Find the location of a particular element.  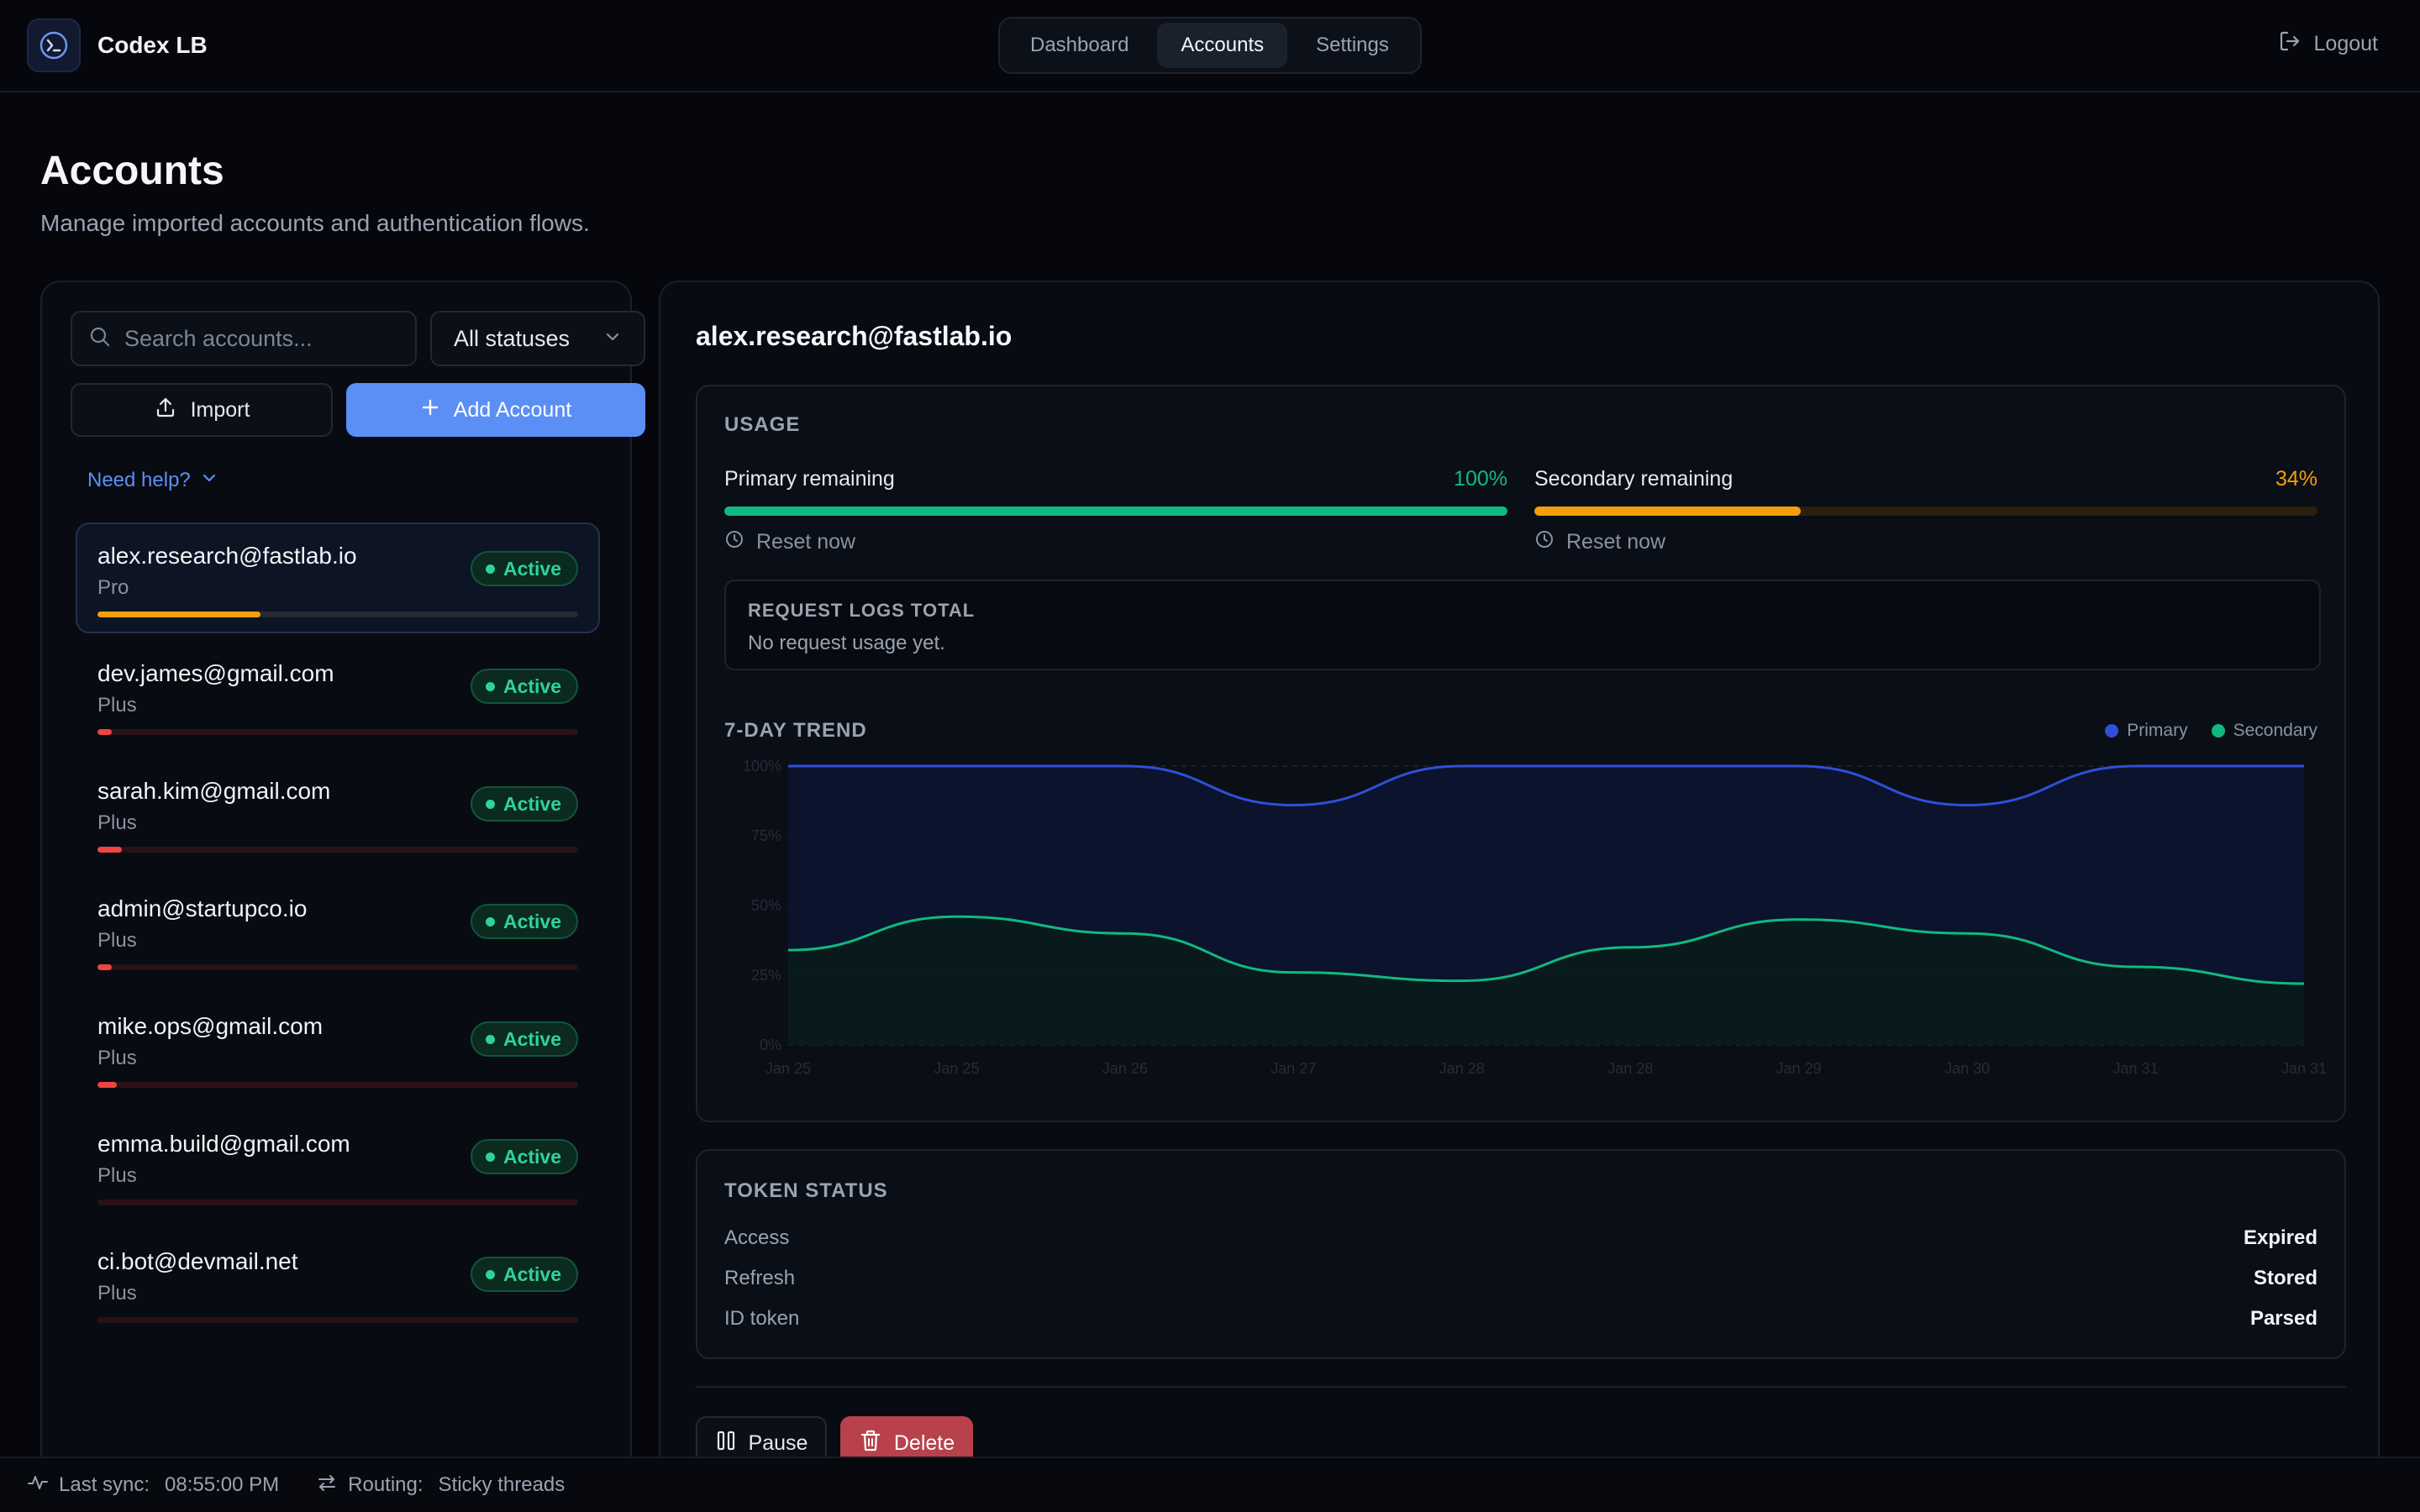

y-tick-label: 50% is located at coordinates (766, 905).